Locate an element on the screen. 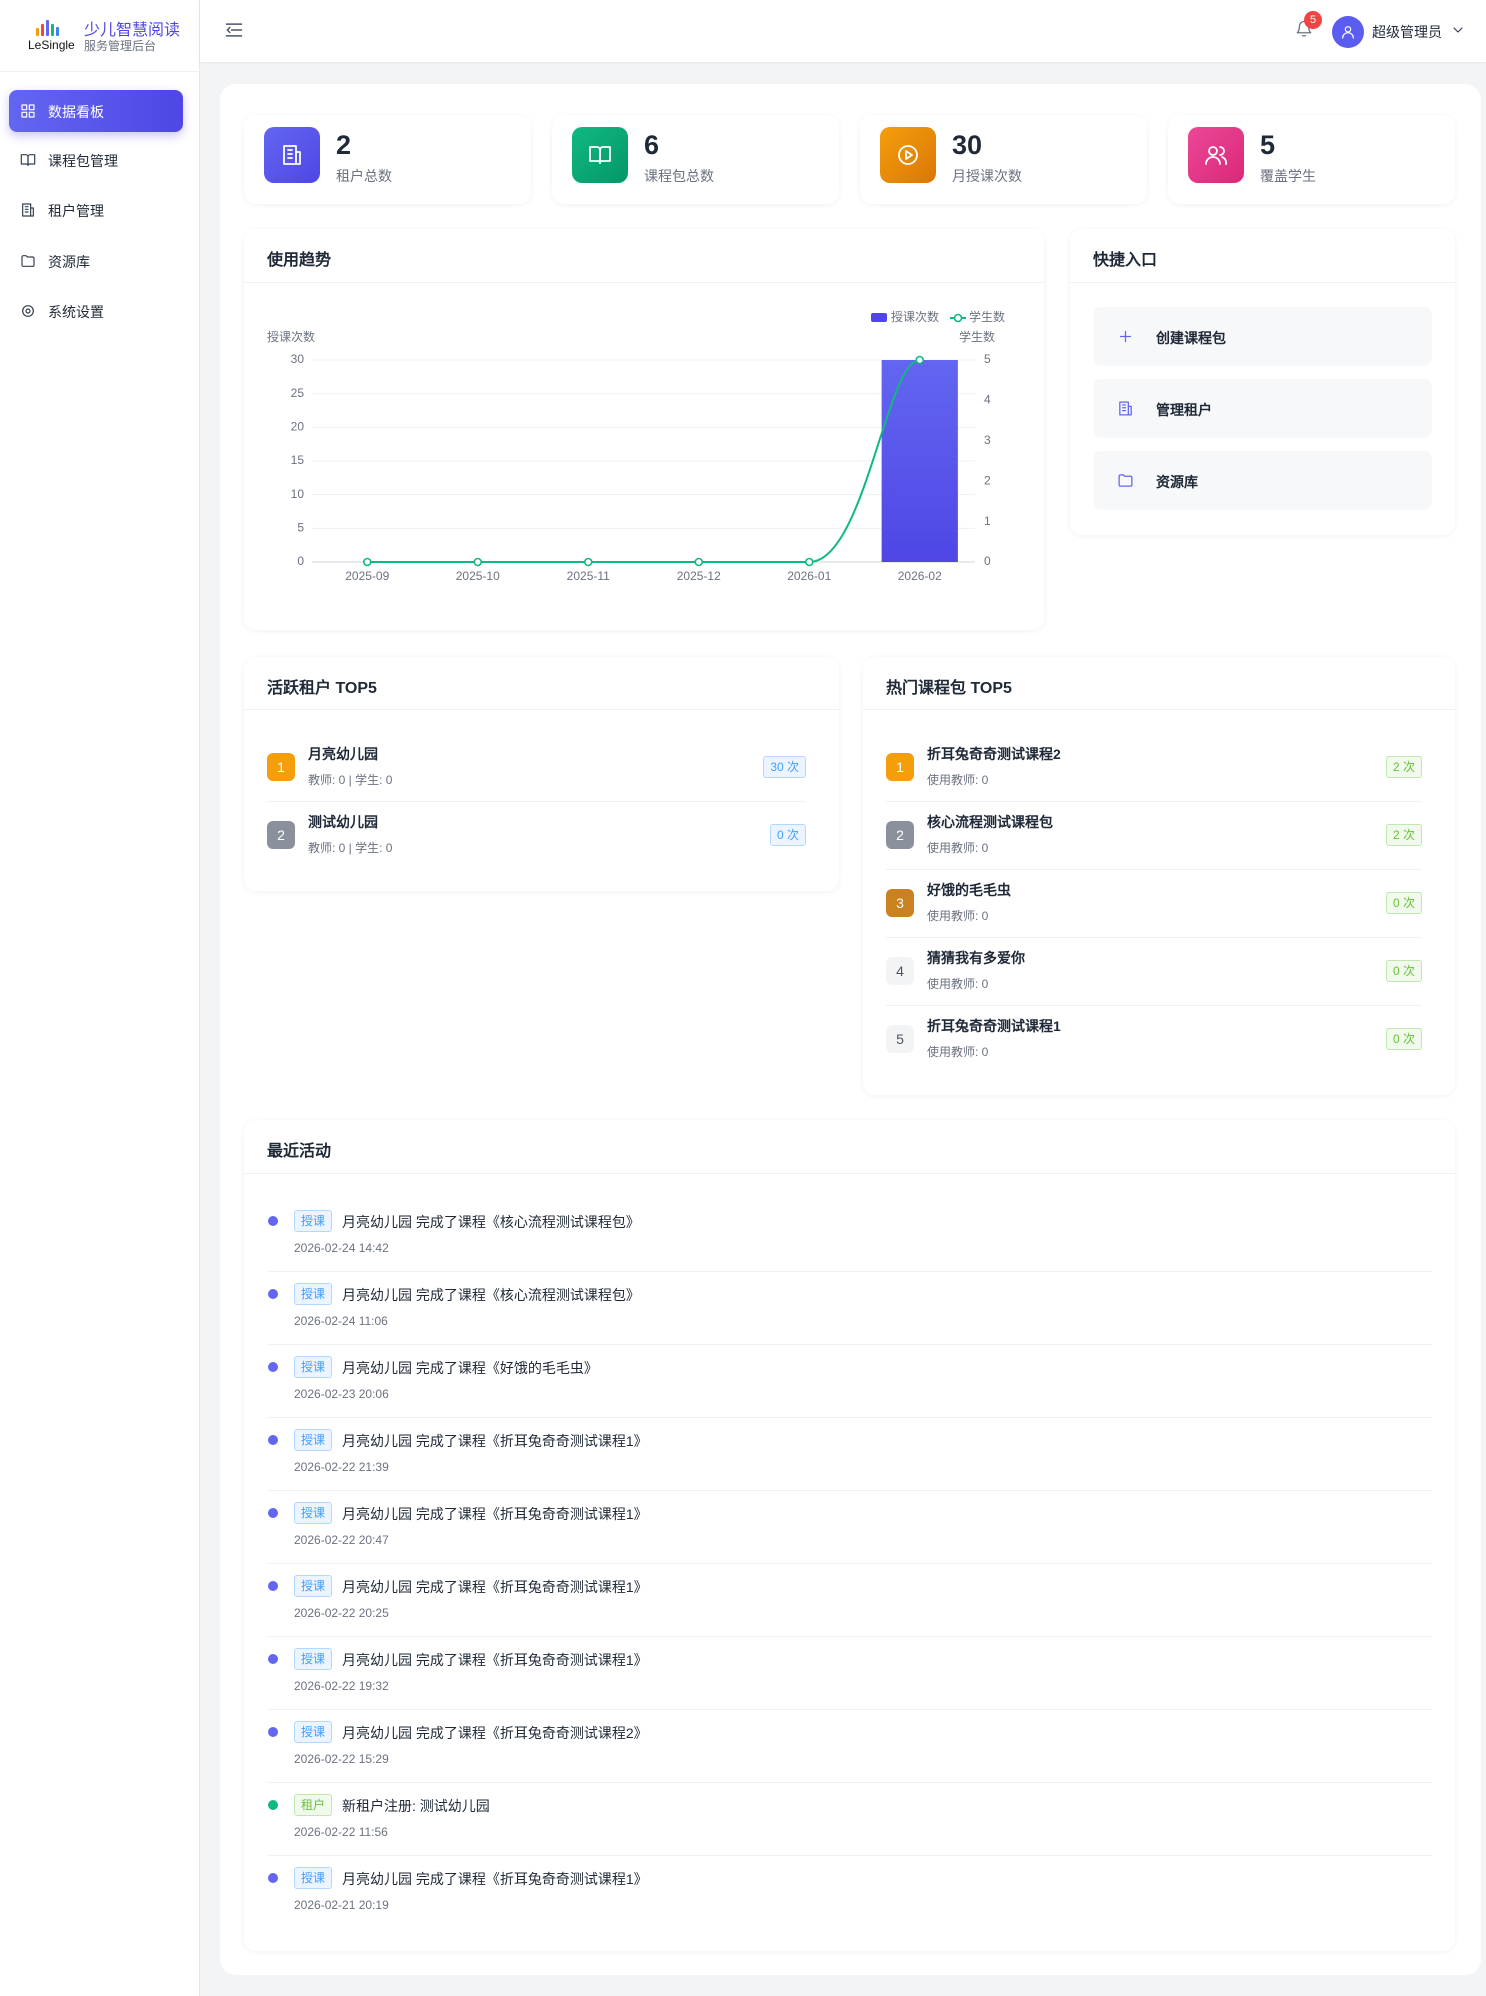 The width and height of the screenshot is (1486, 1996). quick-link: 创建课程包 is located at coordinates (1262, 336).